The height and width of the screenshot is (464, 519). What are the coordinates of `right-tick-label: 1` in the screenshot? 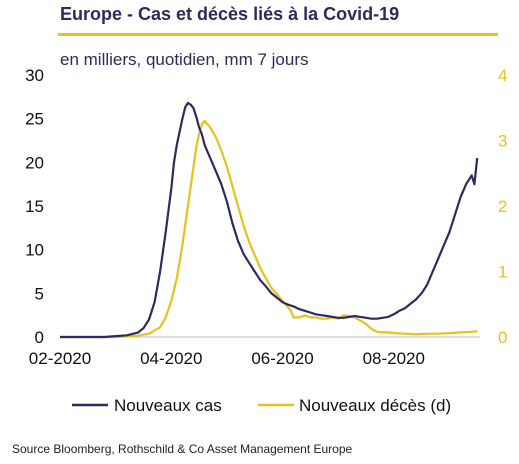 It's located at (502, 272).